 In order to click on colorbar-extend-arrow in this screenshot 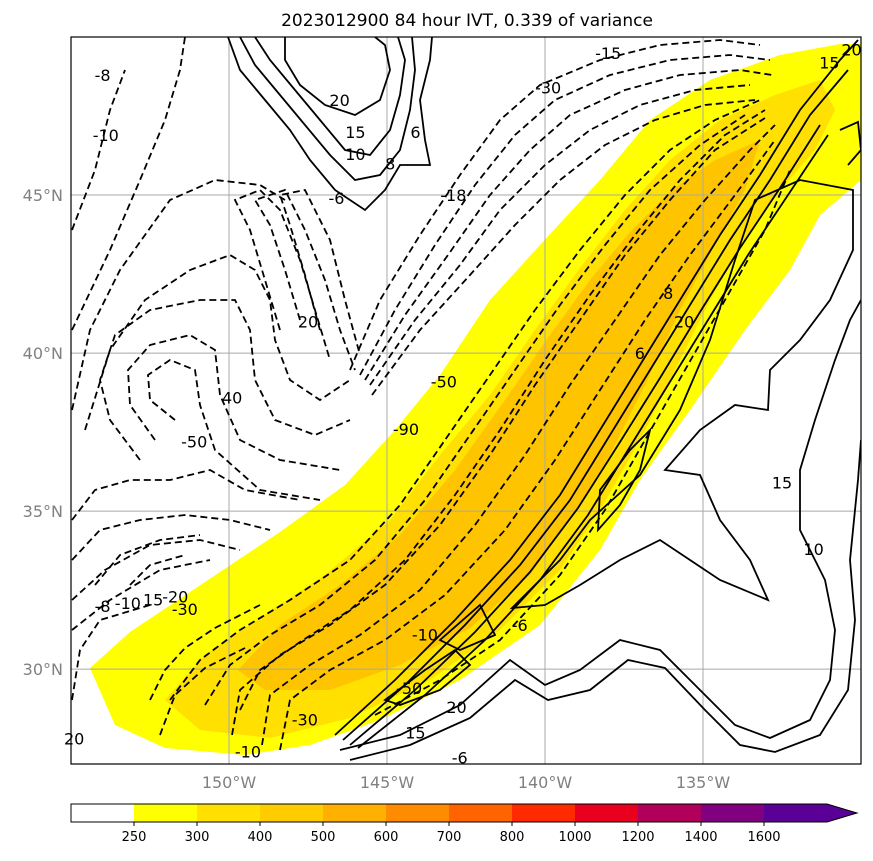, I will do `click(842, 813)`.